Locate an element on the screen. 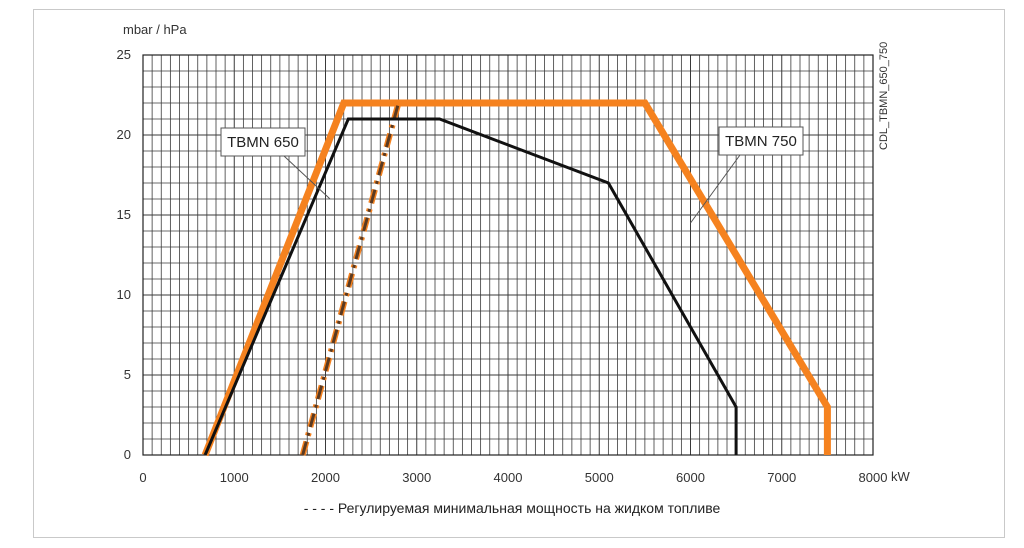 This screenshot has height=548, width=1024. x-tick-label: 0 is located at coordinates (142, 477).